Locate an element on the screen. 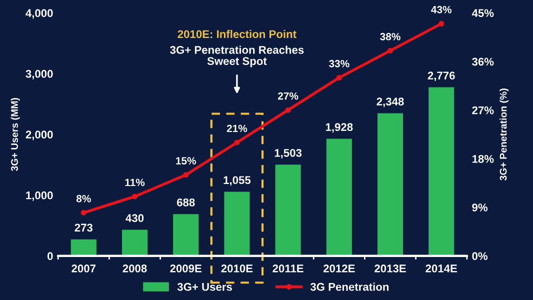 The width and height of the screenshot is (533, 300). data-label: 33% is located at coordinates (339, 64).